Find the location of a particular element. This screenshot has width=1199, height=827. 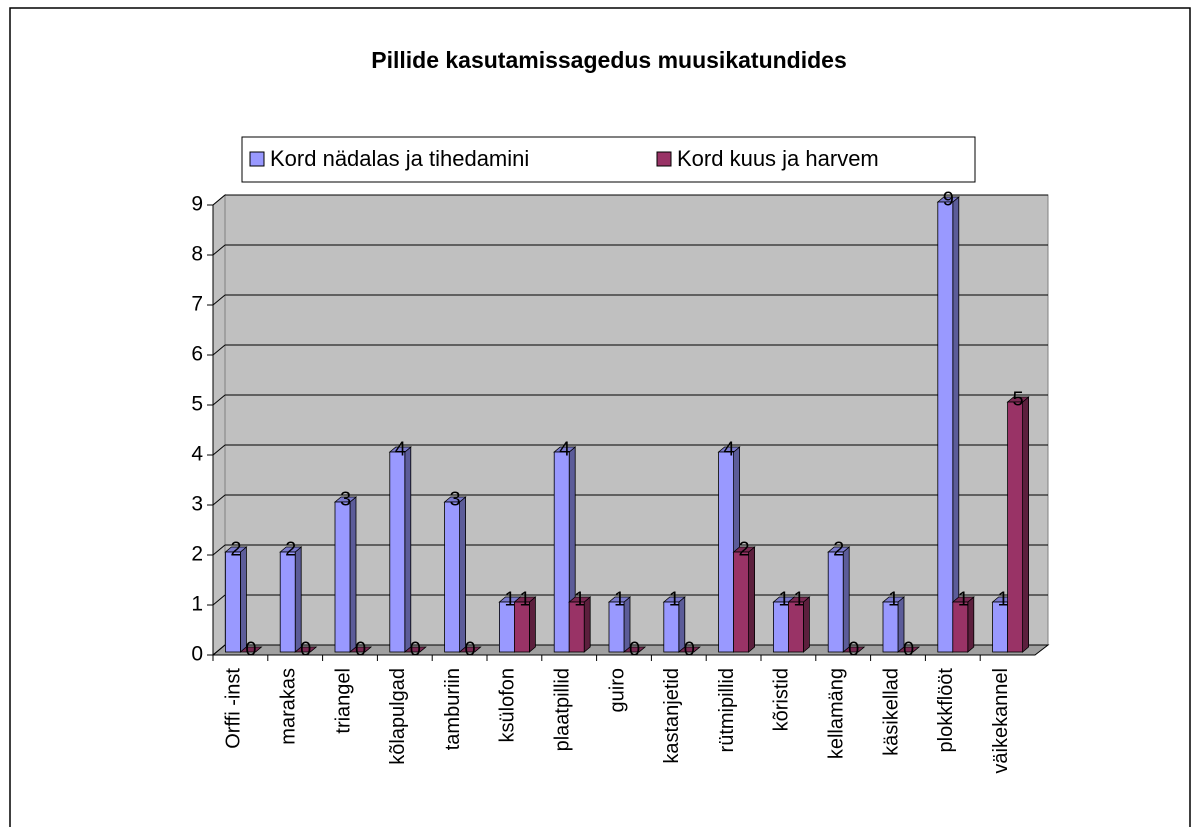

x-tick-label: kõristid is located at coordinates (782, 699).